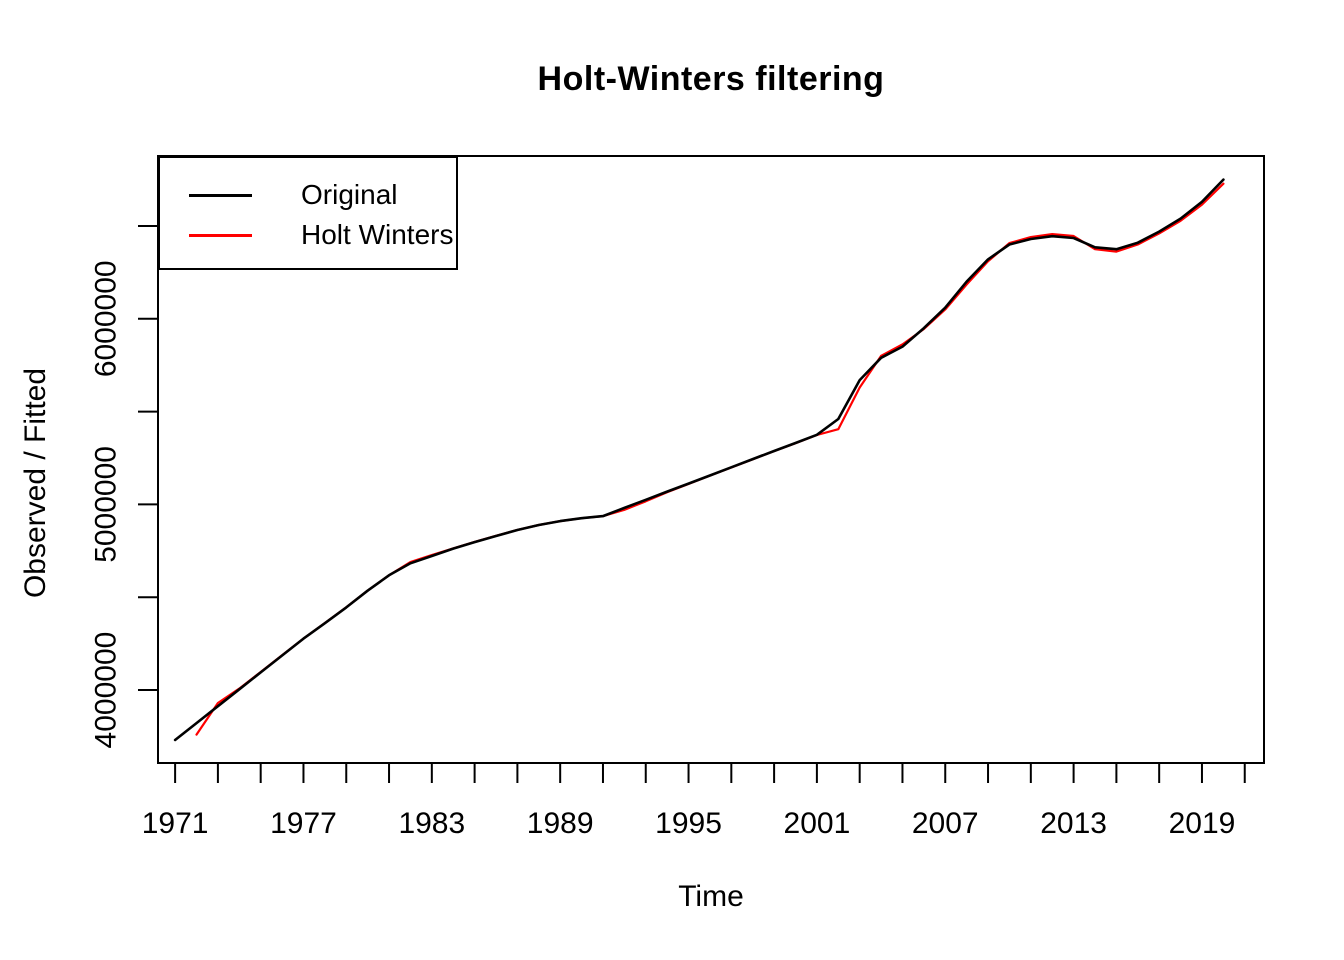  Describe the element at coordinates (945, 823) in the screenshot. I see `x-tick-label: 2007` at that location.